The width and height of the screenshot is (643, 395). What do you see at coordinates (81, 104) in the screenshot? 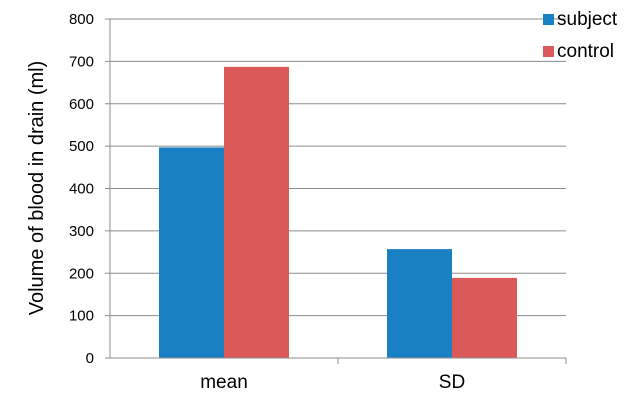
I see `y-tick-label: 600` at bounding box center [81, 104].